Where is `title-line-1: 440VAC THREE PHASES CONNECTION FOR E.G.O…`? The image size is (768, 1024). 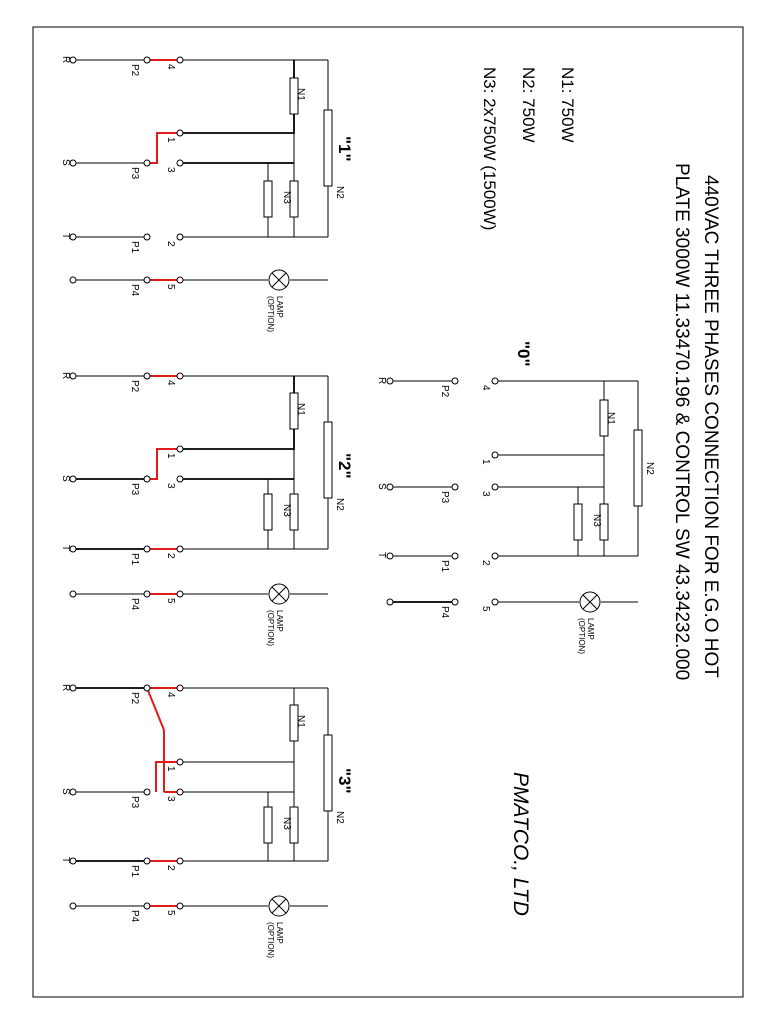 title-line-1: 440VAC THREE PHASES CONNECTION FOR E.G.O… is located at coordinates (710, 426).